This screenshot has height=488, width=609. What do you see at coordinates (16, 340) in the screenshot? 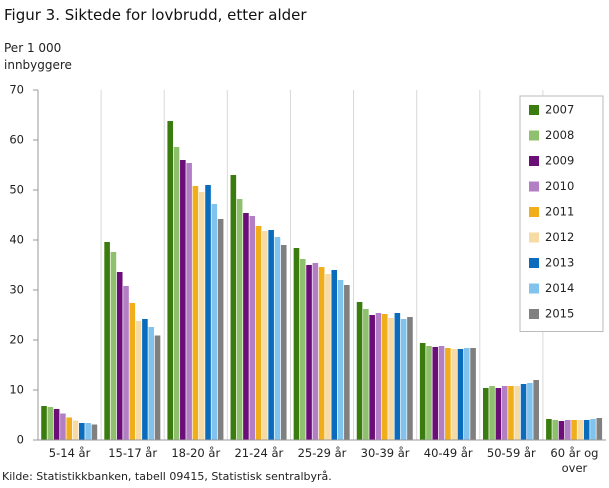
I see `y-tick-label: 20` at bounding box center [16, 340].